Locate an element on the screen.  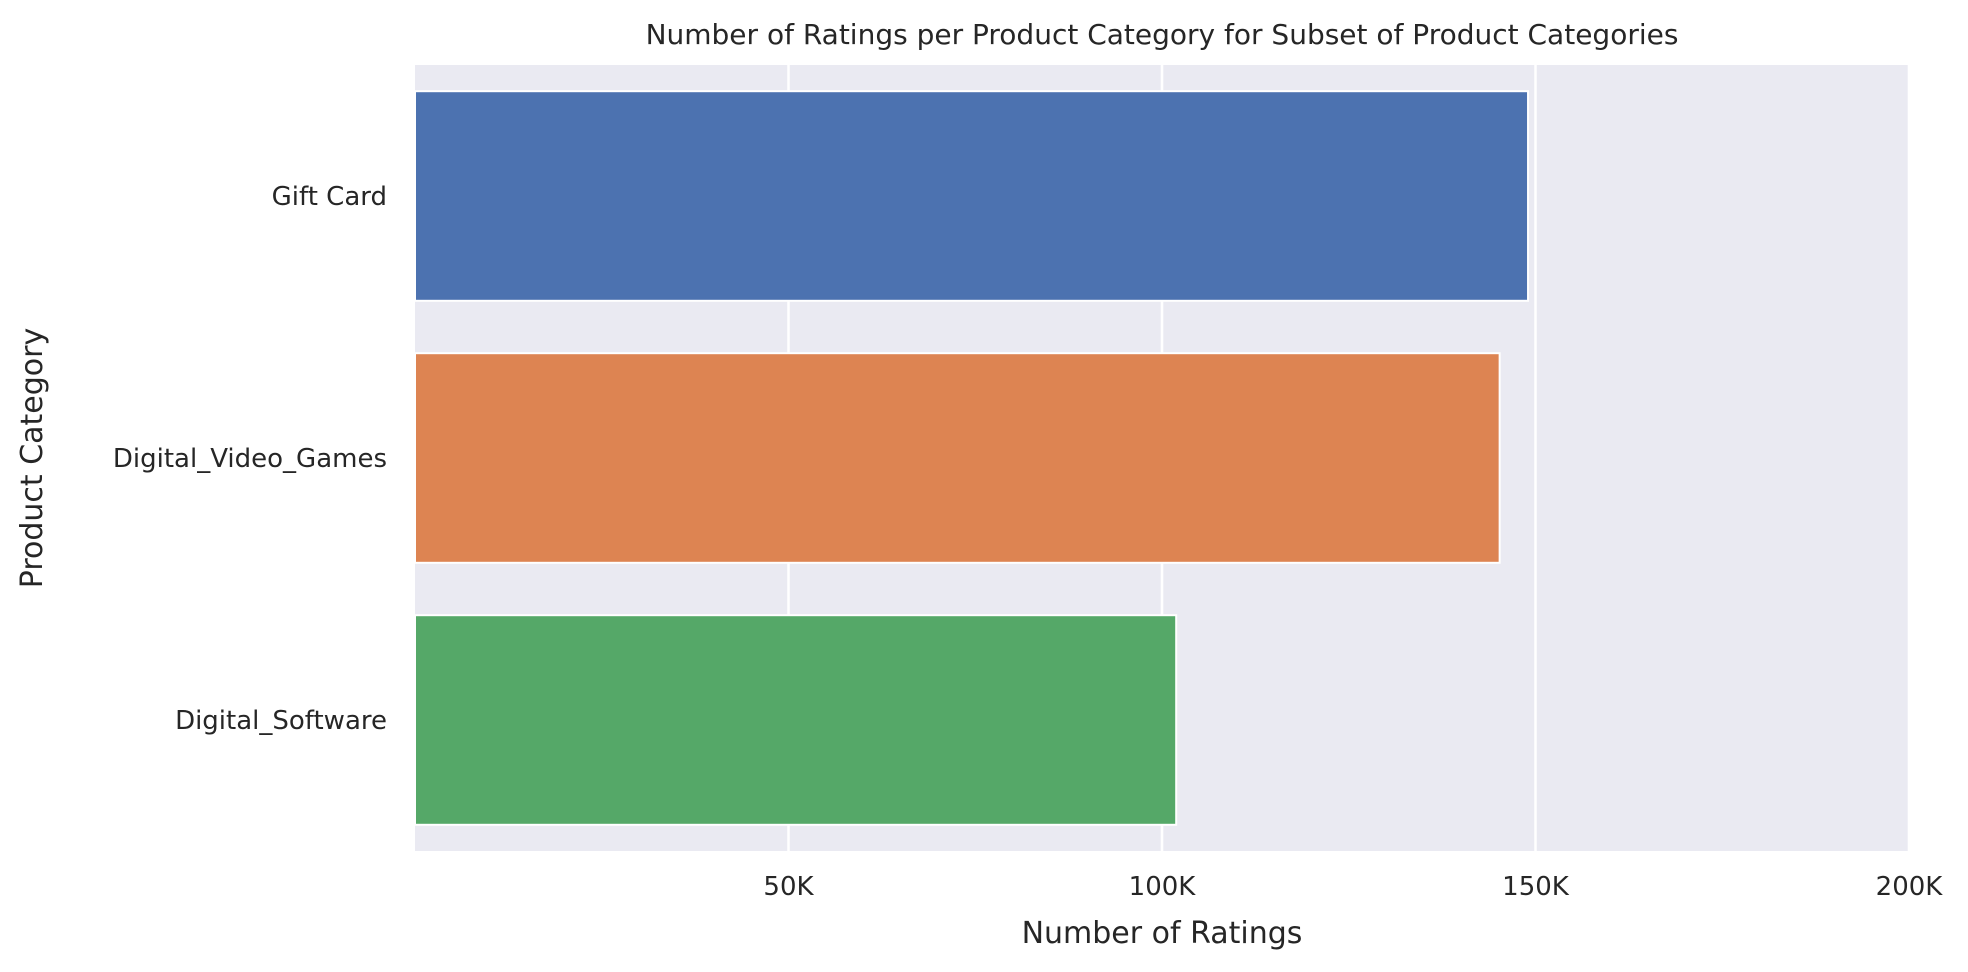
y-tick-label-1: Digital_Video_Games is located at coordinates (250, 459).